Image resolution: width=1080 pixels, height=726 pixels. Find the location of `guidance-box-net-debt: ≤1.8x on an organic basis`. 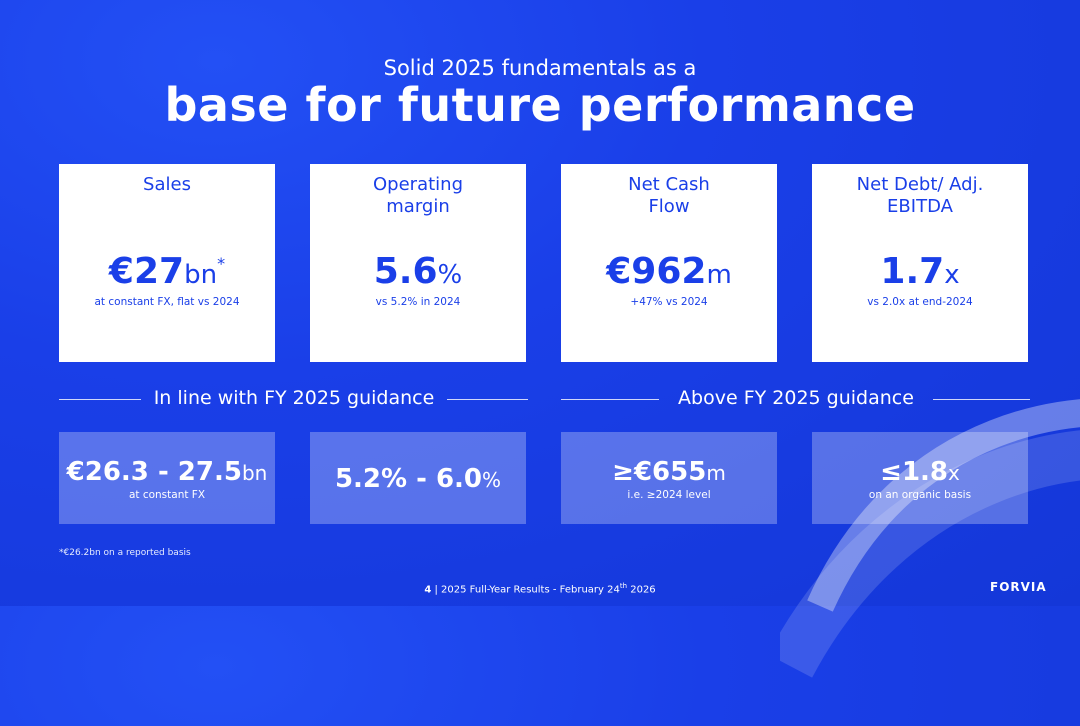

guidance-box-net-debt: ≤1.8x on an organic basis is located at coordinates (920, 478).